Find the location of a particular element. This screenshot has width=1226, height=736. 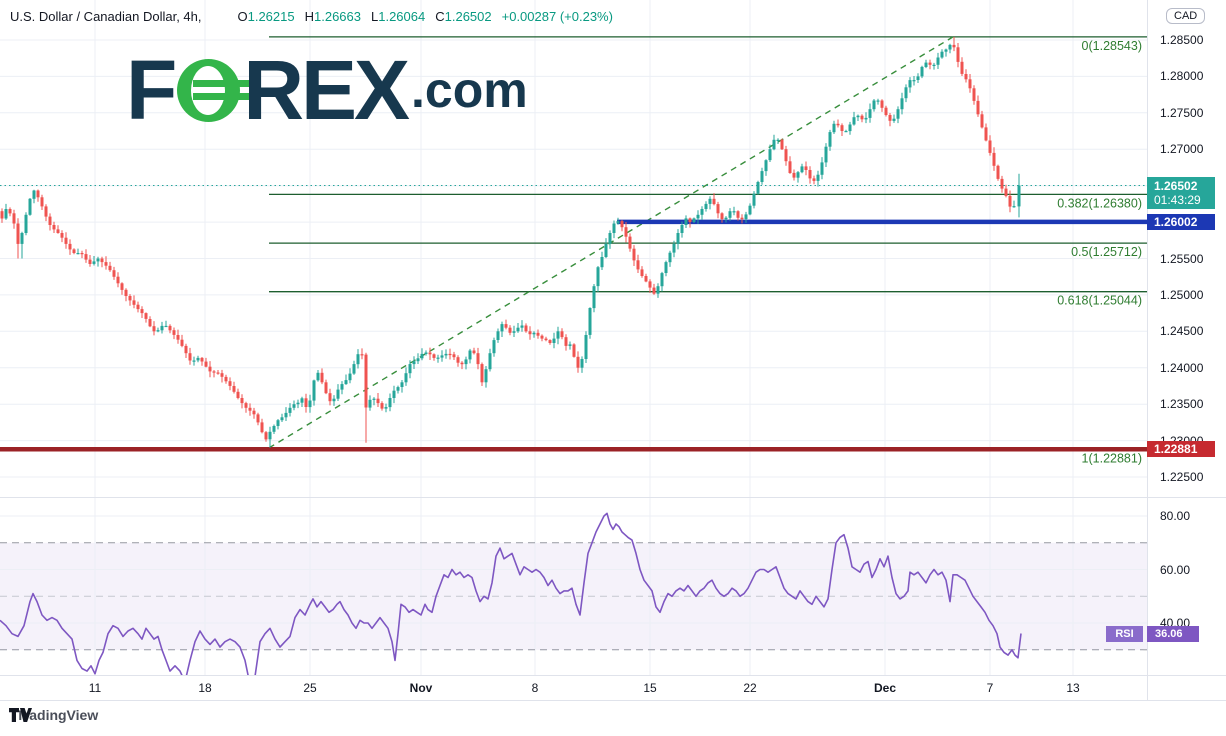

time-axis-label: 25 is located at coordinates (310, 688).